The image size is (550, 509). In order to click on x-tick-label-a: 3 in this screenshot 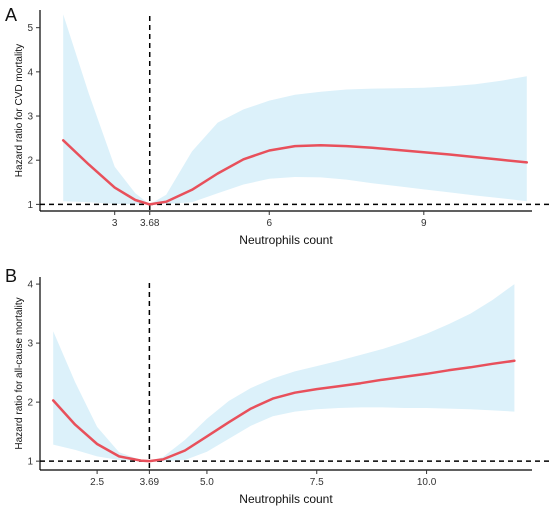, I will do `click(115, 223)`.